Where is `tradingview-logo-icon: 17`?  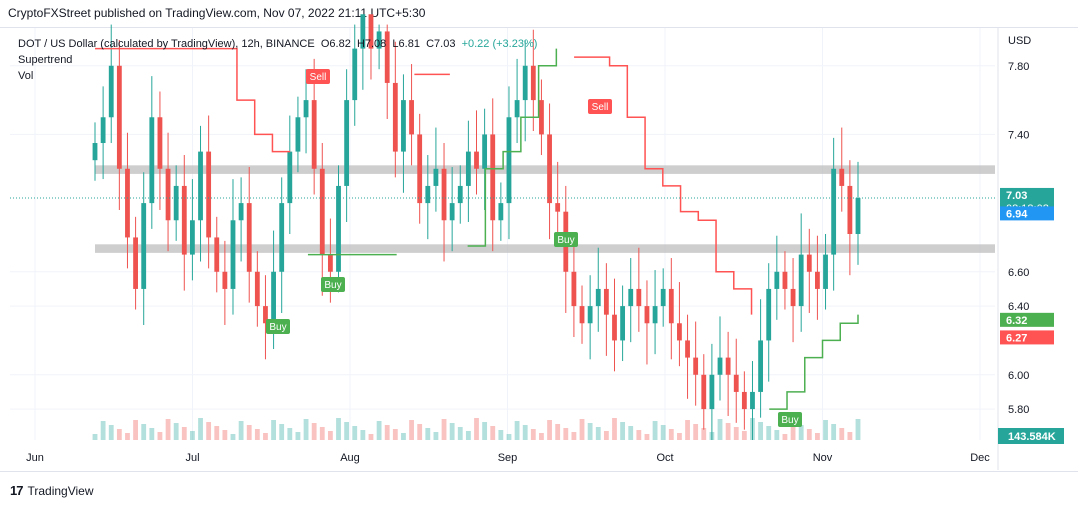 tradingview-logo-icon: 17 is located at coordinates (17, 490).